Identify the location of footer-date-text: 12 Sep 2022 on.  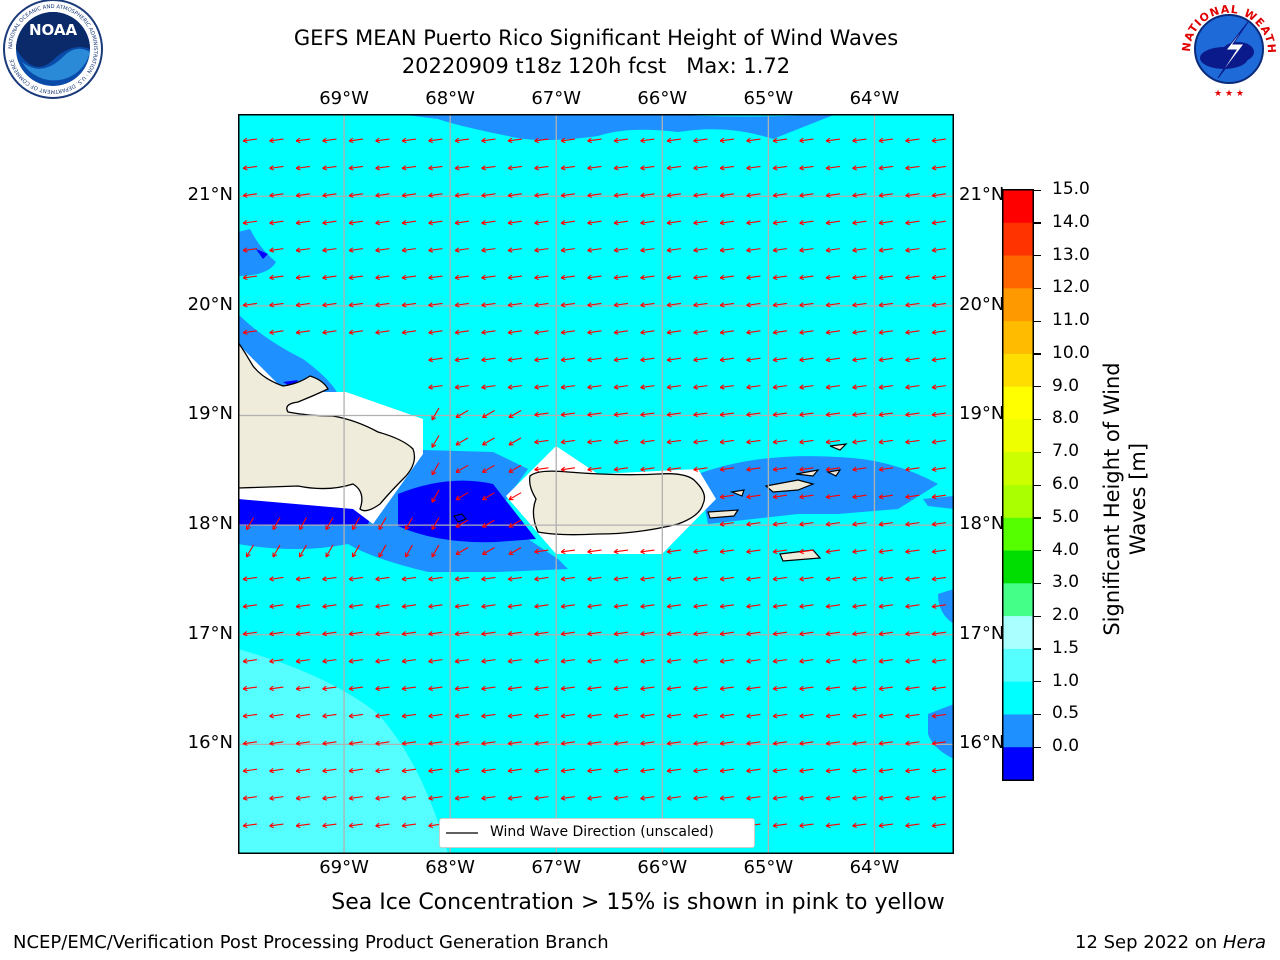
(1149, 942).